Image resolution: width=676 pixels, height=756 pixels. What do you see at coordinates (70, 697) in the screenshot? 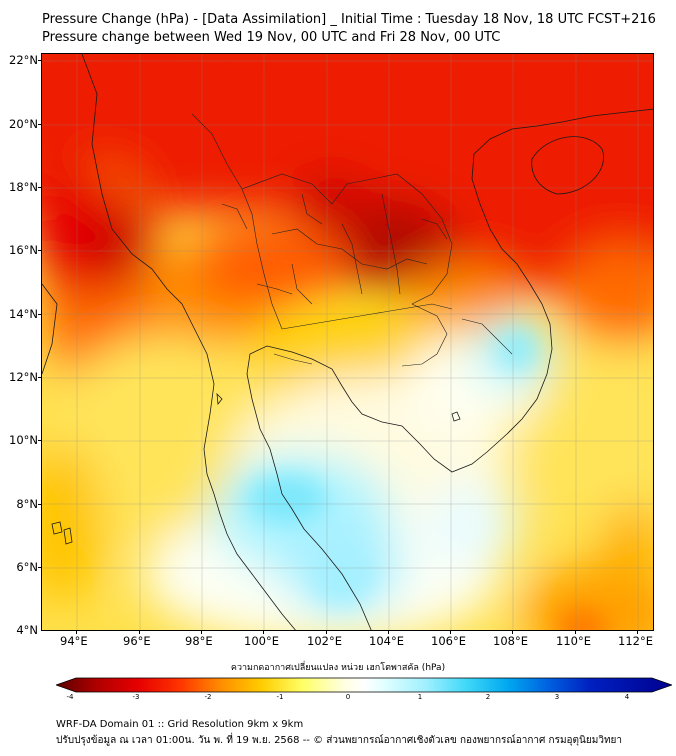
I see `colorbar-label: -4` at bounding box center [70, 697].